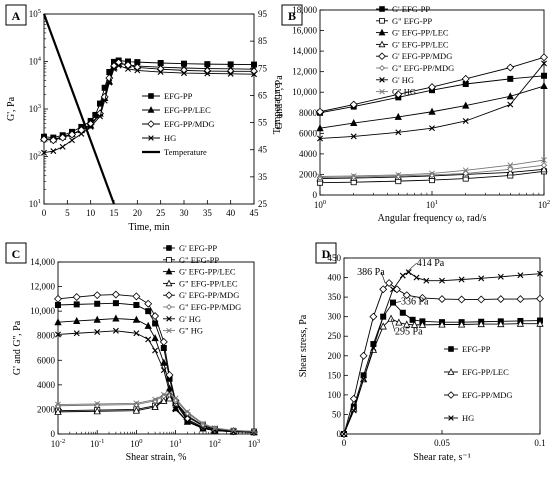 This screenshot has width=550, height=480. What do you see at coordinates (442, 443) in the screenshot?
I see `x-tick-label: 0.05` at bounding box center [442, 443].